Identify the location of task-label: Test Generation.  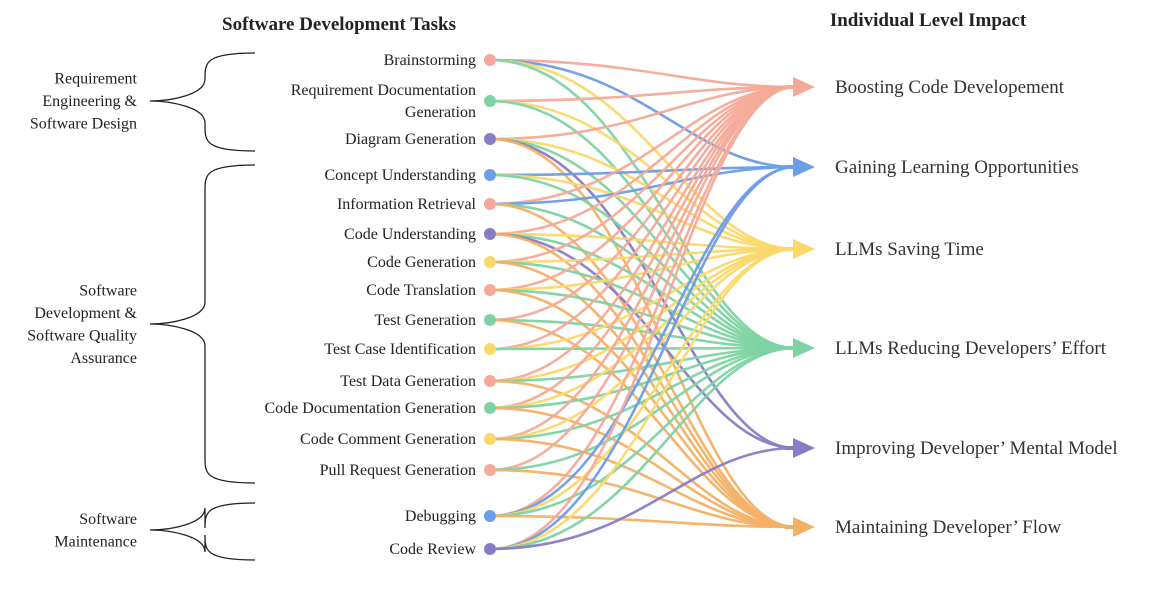
(425, 320).